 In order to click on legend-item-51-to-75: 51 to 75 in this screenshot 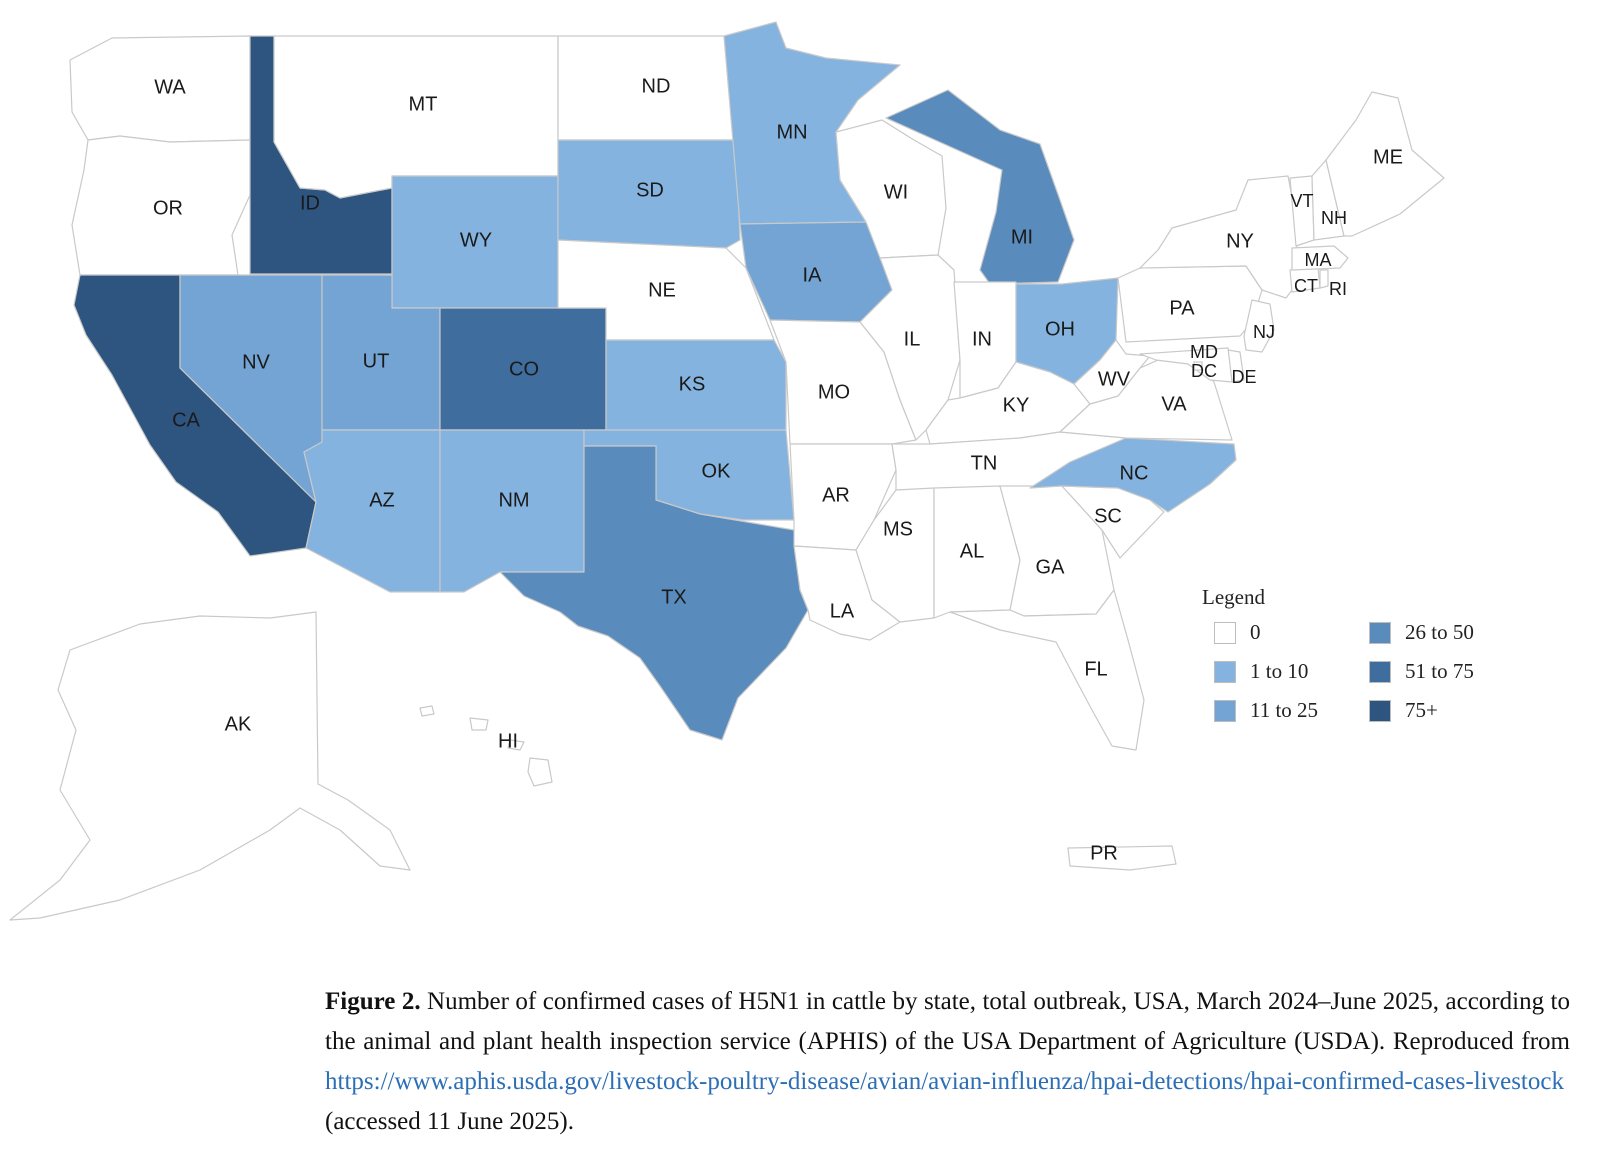, I will do `click(1421, 671)`.